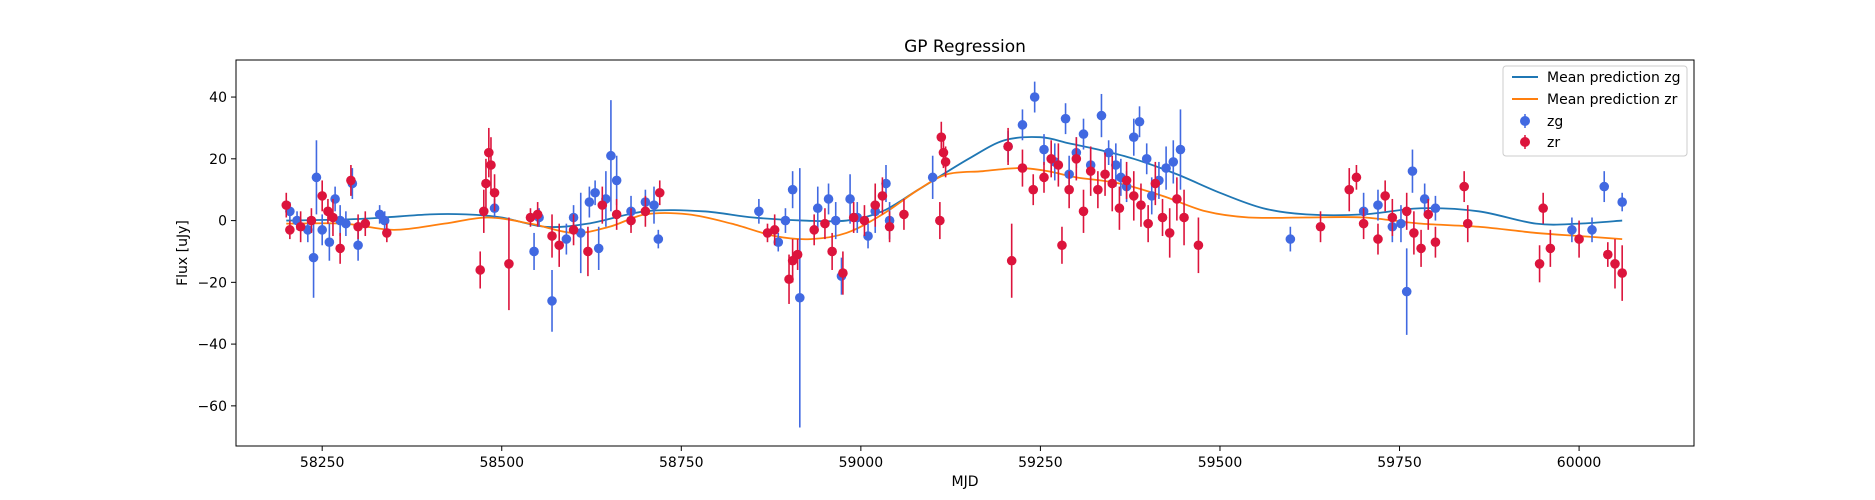 The width and height of the screenshot is (1875, 500). Describe the element at coordinates (965, 482) in the screenshot. I see `x-axis-label: MJD` at that location.